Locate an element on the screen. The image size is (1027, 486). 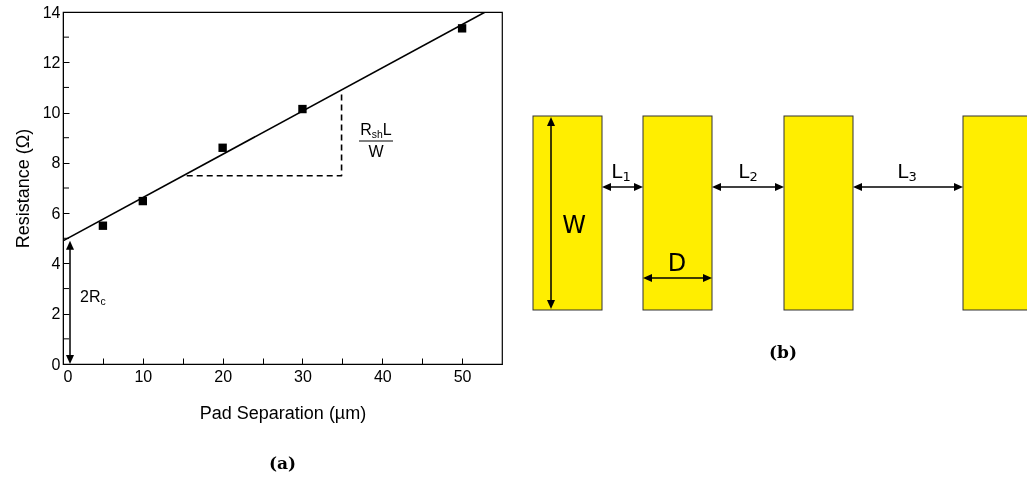
x-tick-label: 30 is located at coordinates (303, 376).